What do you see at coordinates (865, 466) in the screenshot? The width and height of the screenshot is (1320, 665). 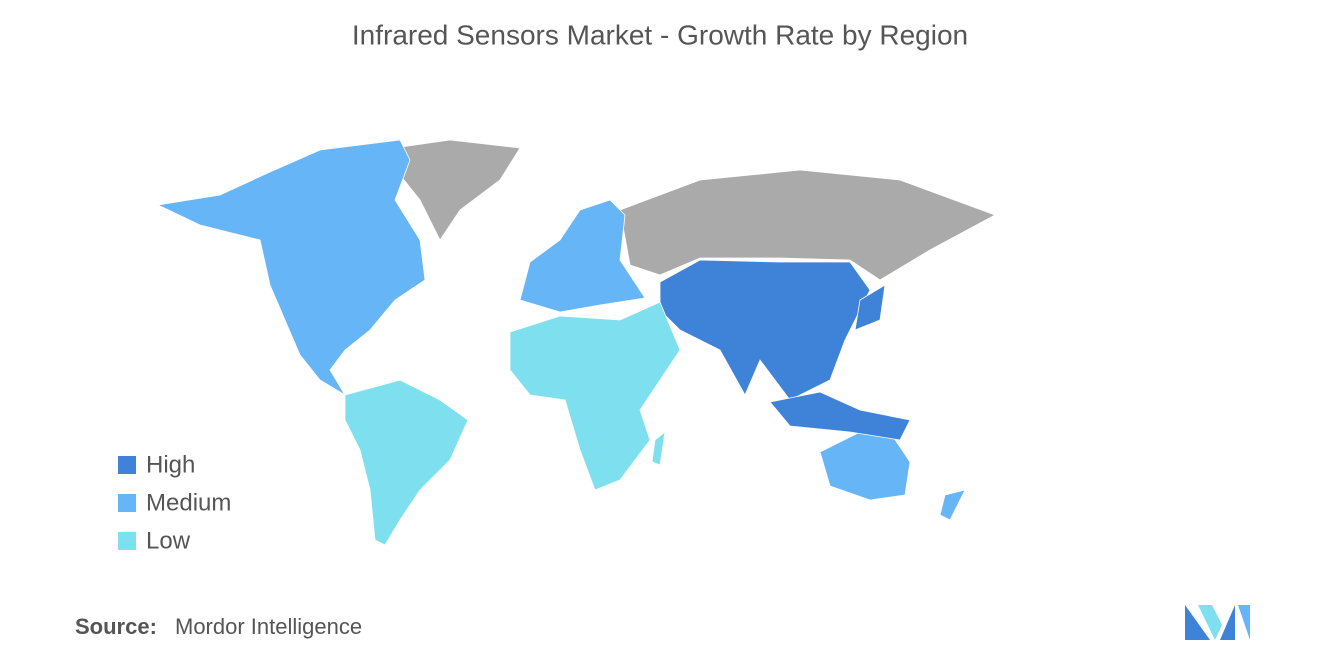 I see `australia` at bounding box center [865, 466].